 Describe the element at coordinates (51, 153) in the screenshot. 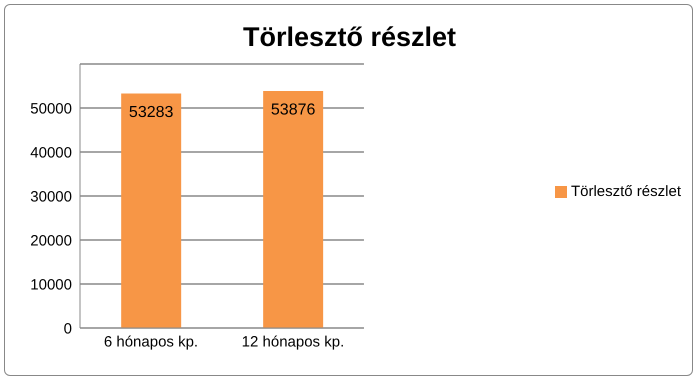

I see `y-tick-label: 40000` at that location.